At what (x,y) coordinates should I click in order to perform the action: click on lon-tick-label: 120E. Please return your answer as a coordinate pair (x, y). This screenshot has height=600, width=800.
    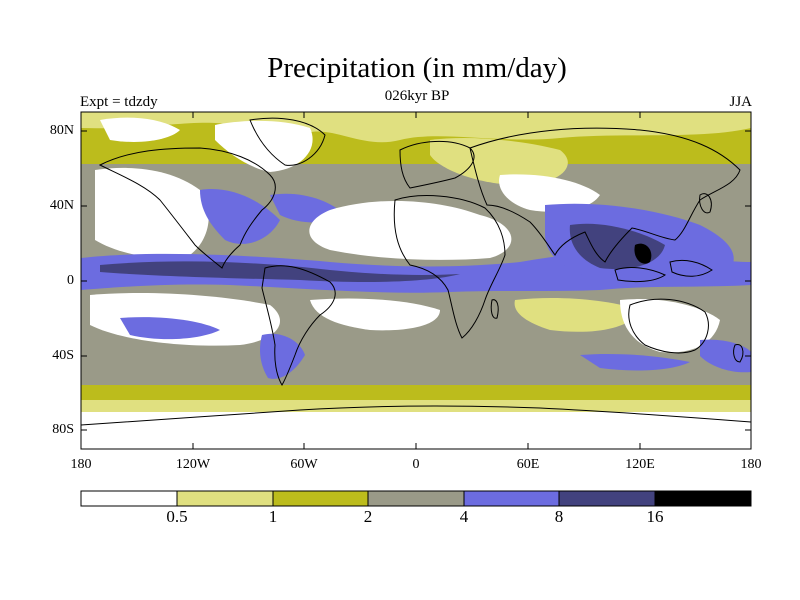
    Looking at the image, I should click on (640, 464).